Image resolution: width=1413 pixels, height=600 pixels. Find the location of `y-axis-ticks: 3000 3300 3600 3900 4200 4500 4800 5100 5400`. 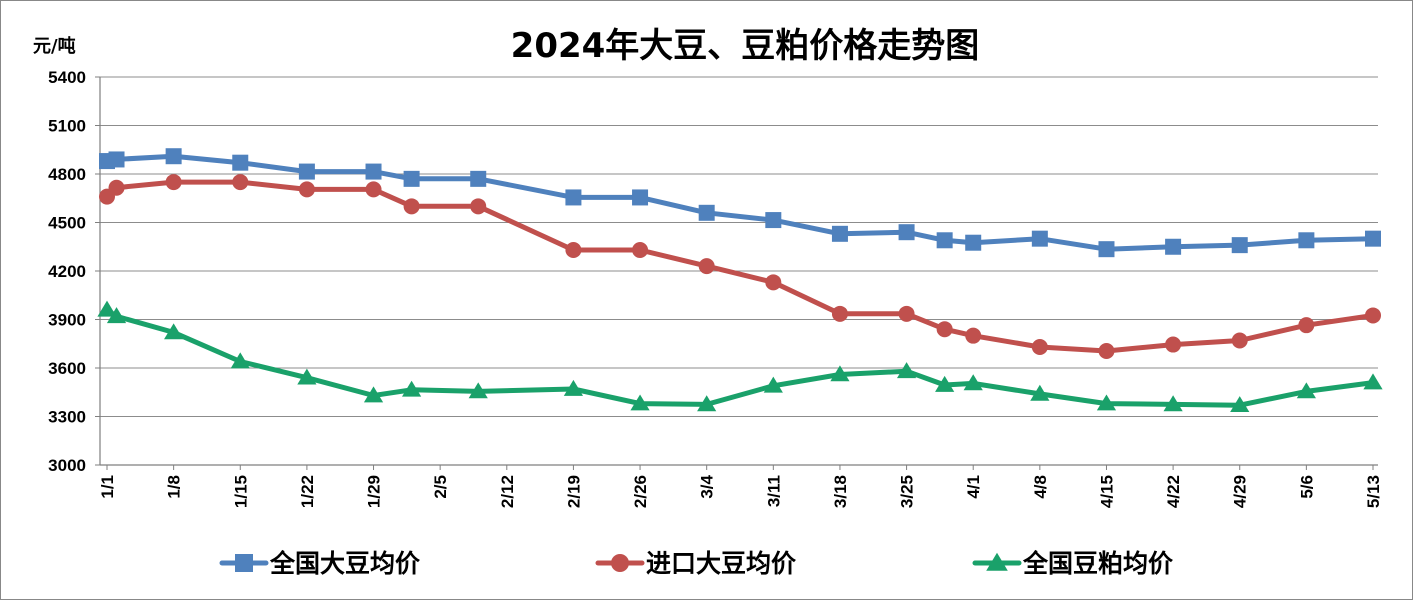

y-axis-ticks: 3000 3300 3600 3900 4200 4500 4800 5100 5400 is located at coordinates (67, 271).